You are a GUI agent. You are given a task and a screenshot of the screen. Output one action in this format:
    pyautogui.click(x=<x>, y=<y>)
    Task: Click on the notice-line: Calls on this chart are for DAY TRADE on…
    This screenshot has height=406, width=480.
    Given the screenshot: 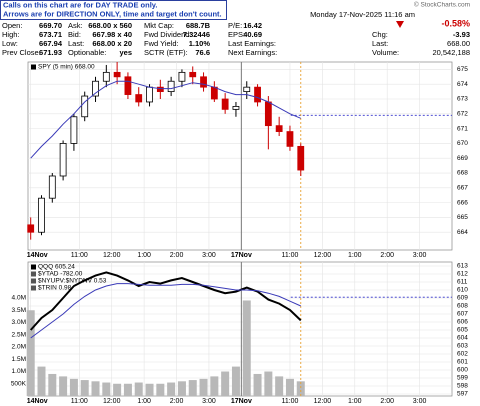 What is the action you would take?
    pyautogui.click(x=80, y=4)
    